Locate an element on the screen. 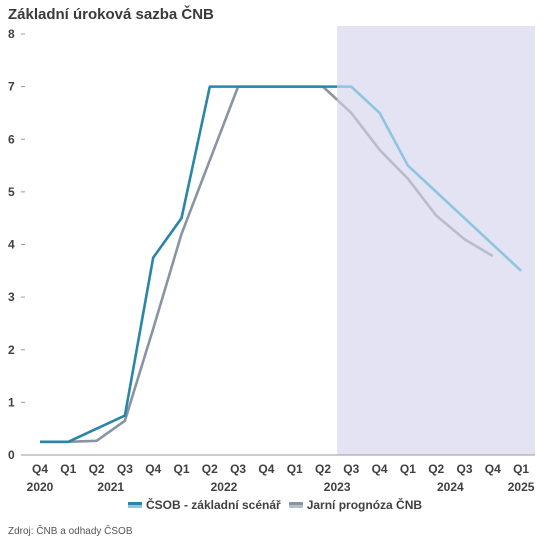 The width and height of the screenshot is (550, 550). y-tick-label: 8 is located at coordinates (11, 34).